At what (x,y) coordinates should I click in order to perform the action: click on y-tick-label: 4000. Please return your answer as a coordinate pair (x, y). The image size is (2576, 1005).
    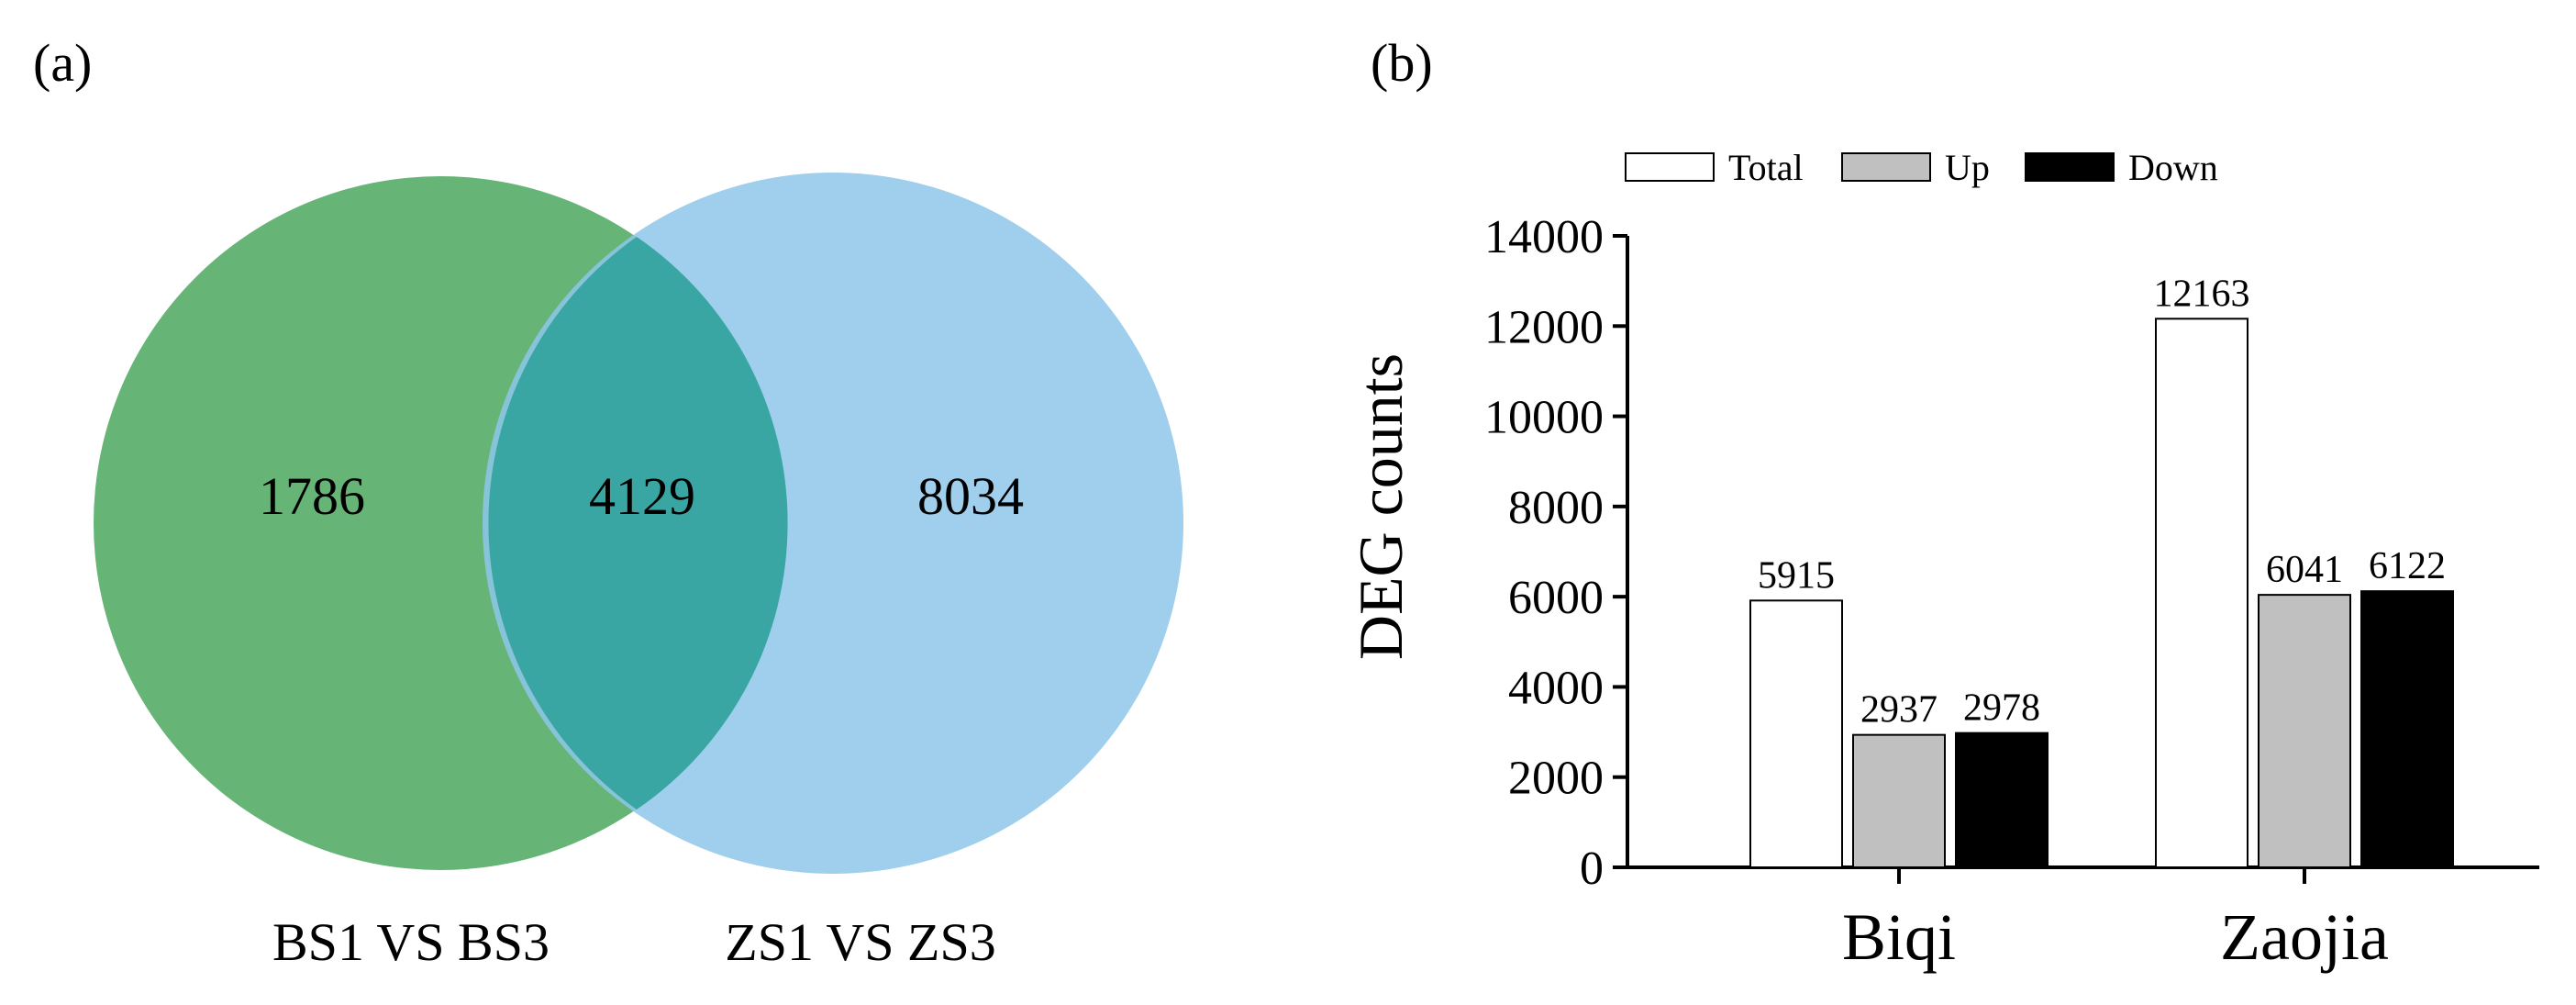
    Looking at the image, I should click on (1556, 688).